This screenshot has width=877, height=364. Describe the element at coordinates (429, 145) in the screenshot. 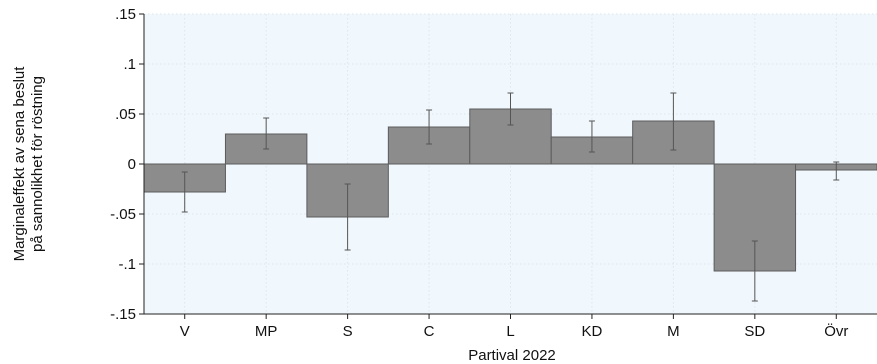

I see `bar-c` at that location.